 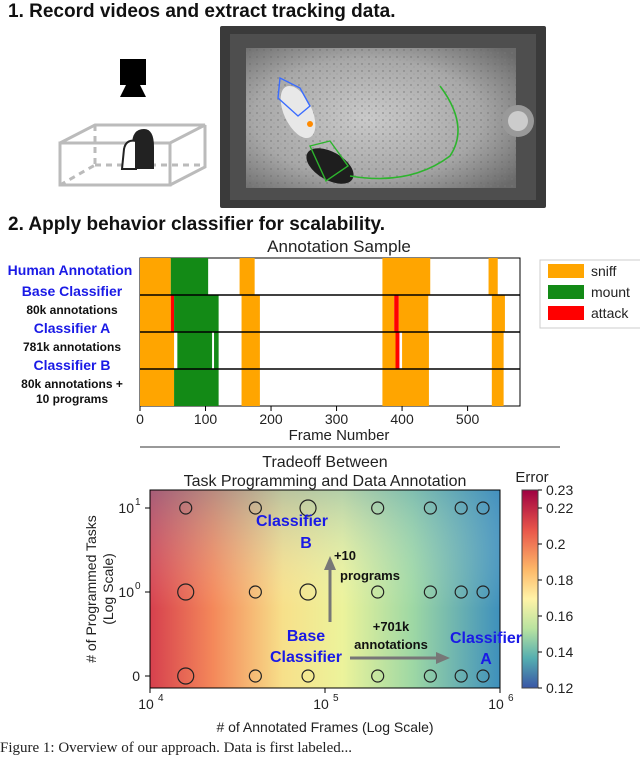 What do you see at coordinates (559, 616) in the screenshot?
I see `colorbar-tick-label: 0.16` at bounding box center [559, 616].